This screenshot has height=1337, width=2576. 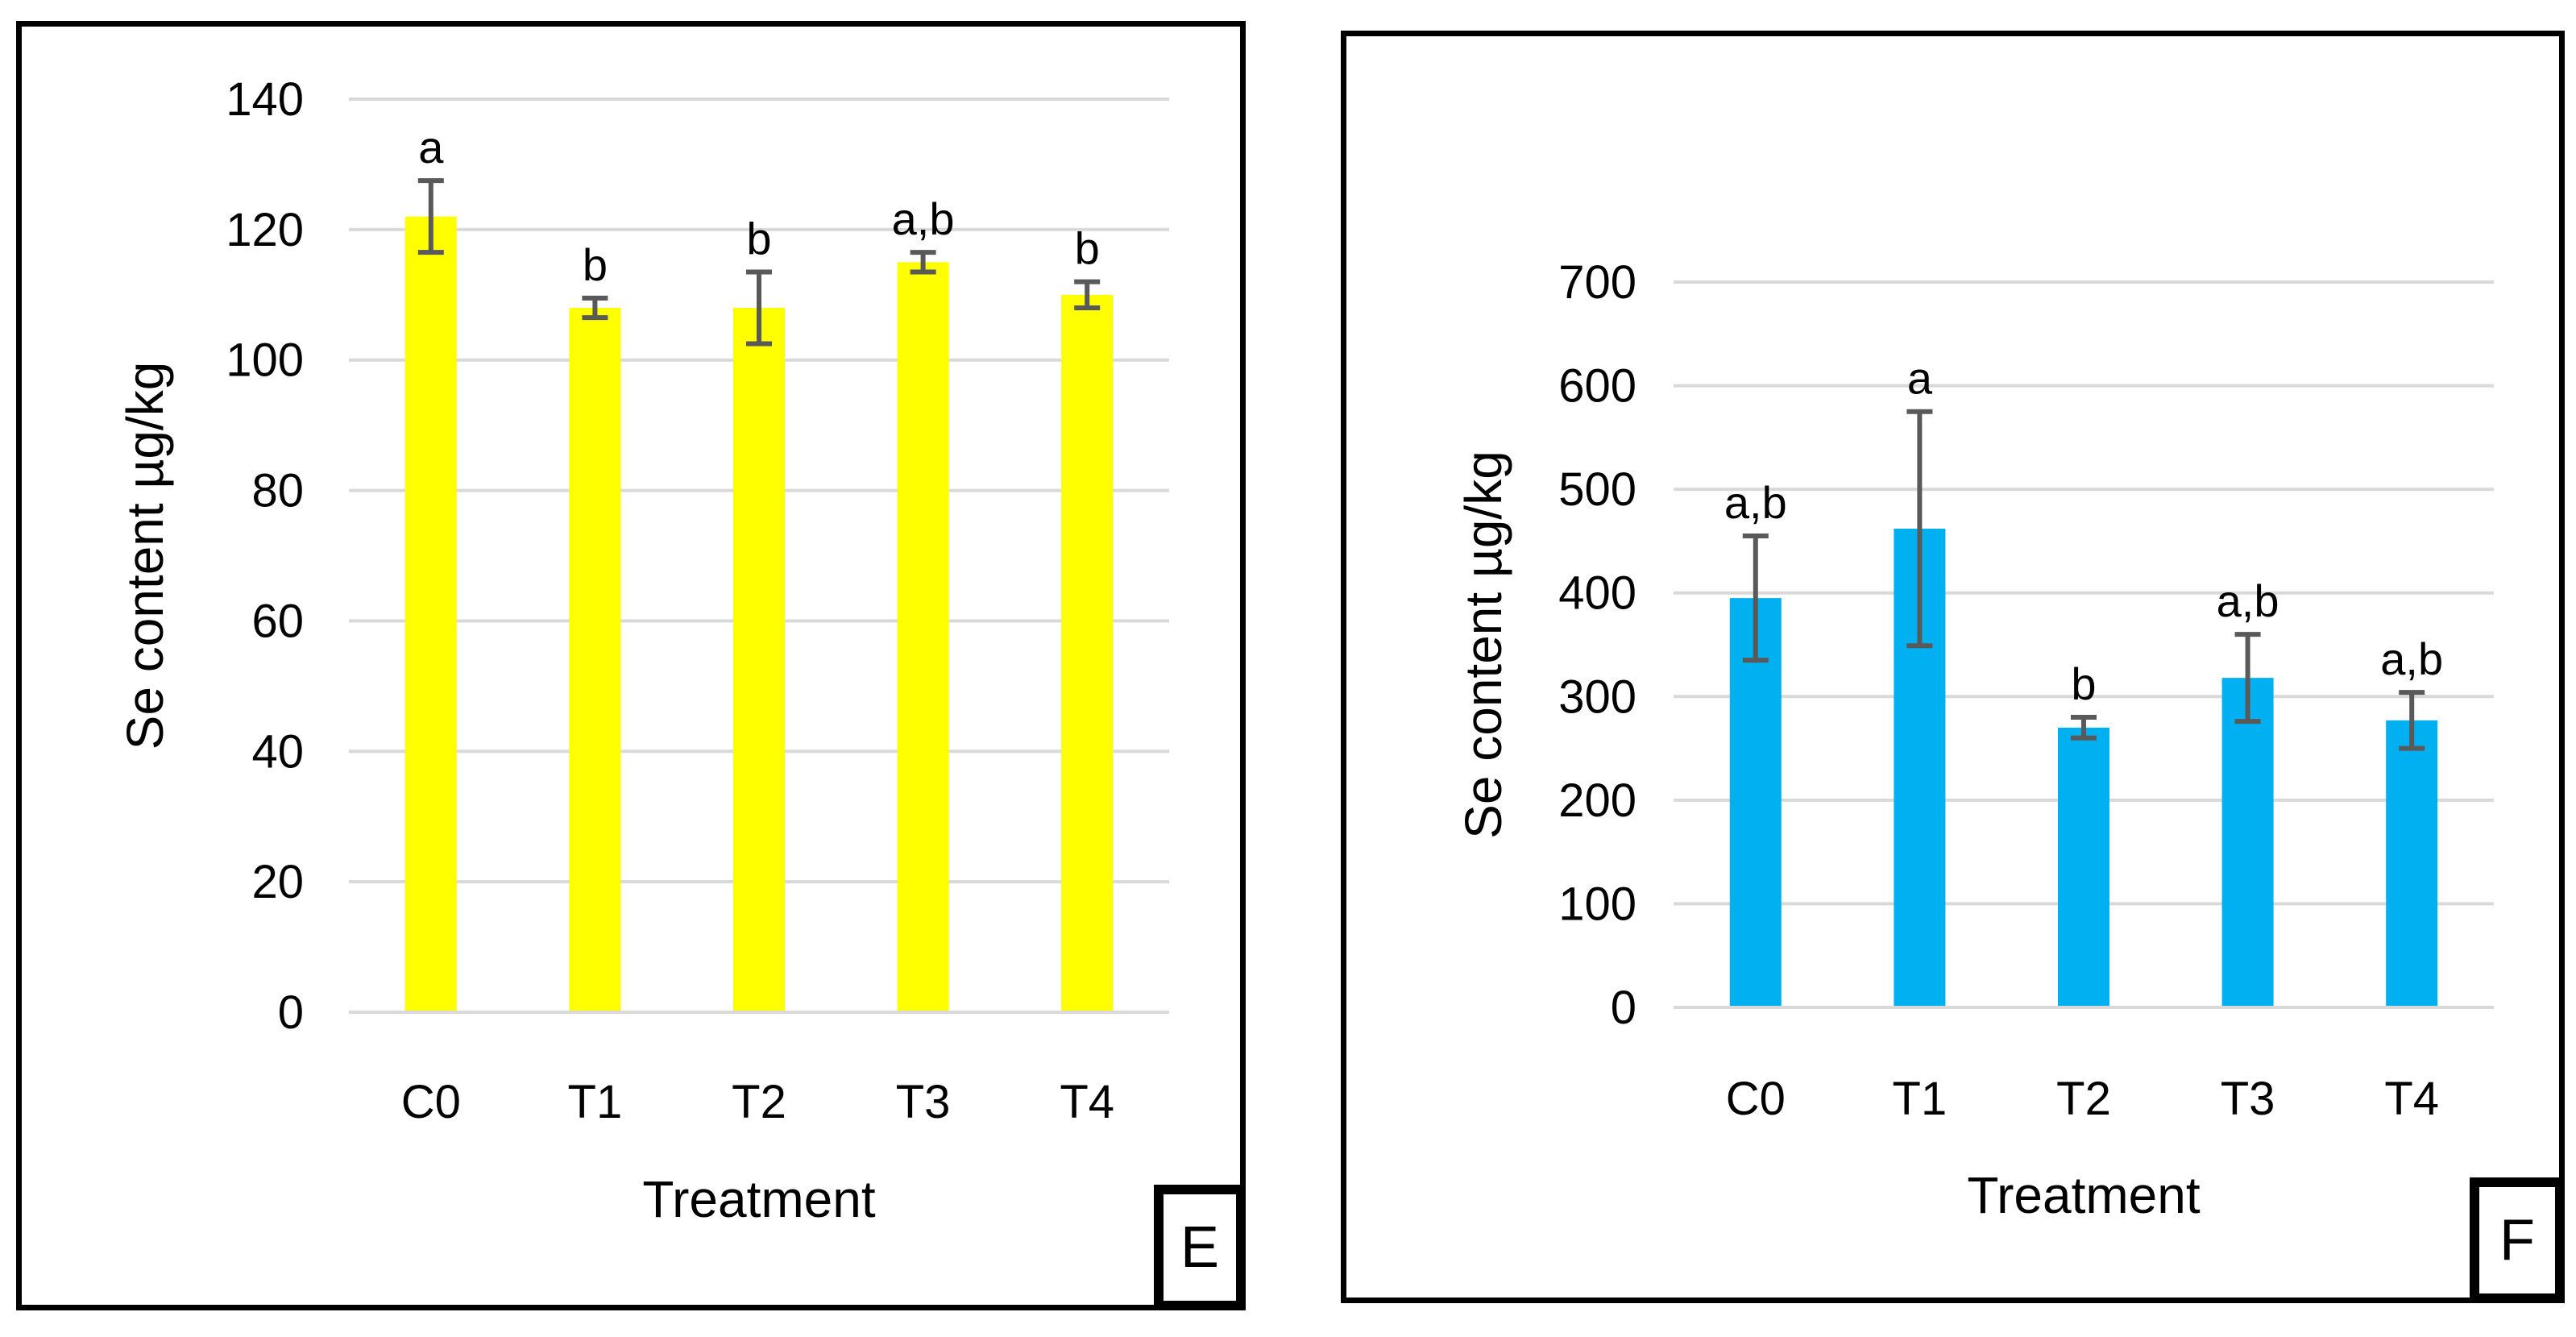 I want to click on y-tick-label: 60, so click(x=277, y=621).